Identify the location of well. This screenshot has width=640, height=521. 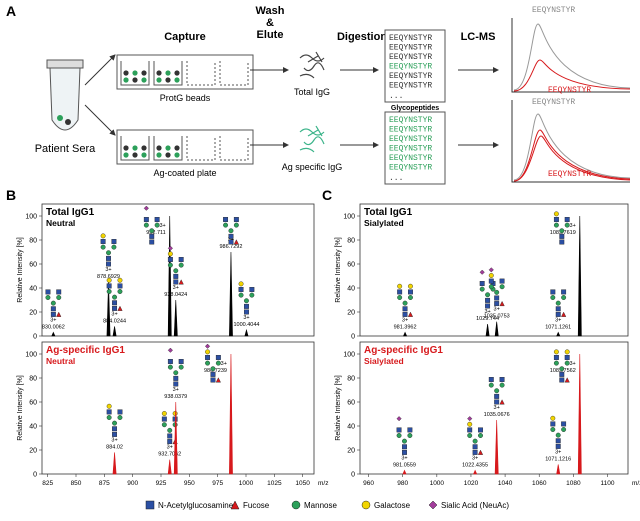
(135, 73).